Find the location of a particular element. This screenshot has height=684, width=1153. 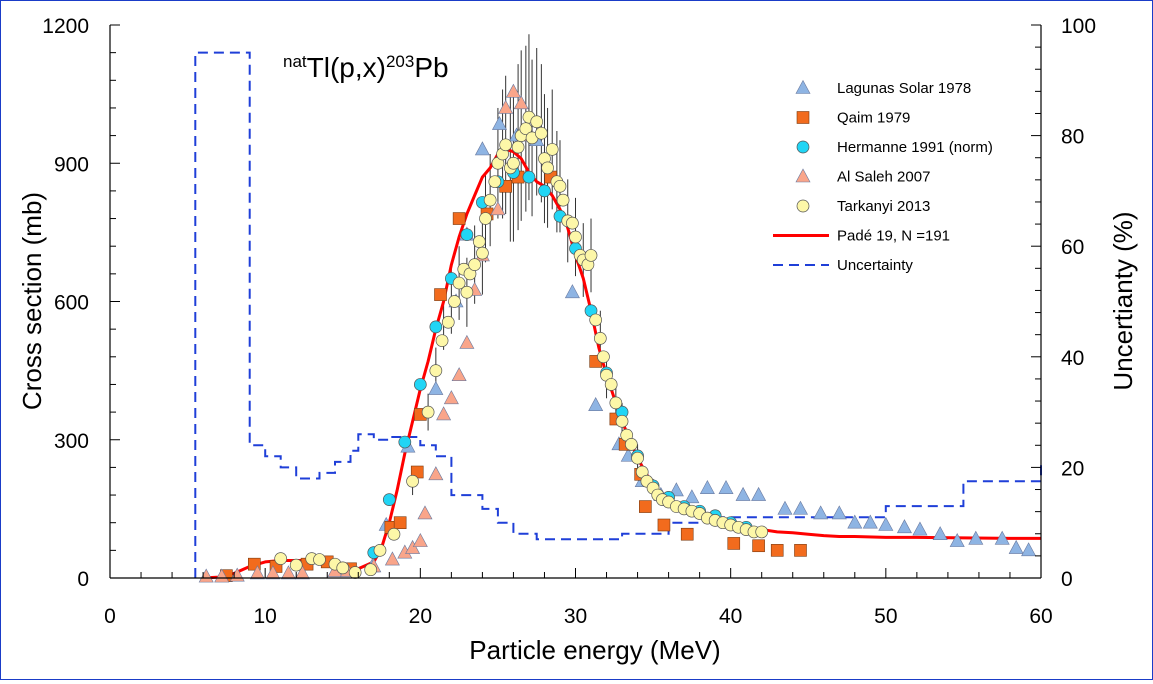

y2-axis-title: Uncertianty (%) is located at coordinates (1123, 300).